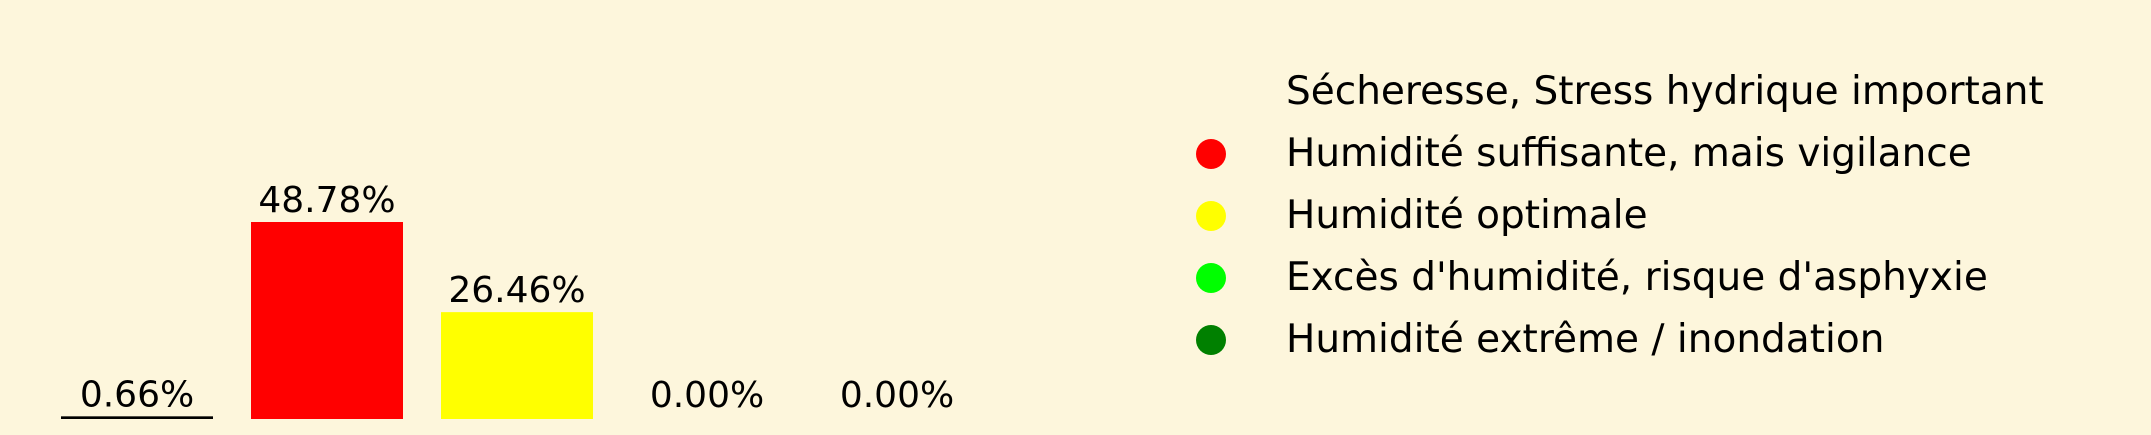 The height and width of the screenshot is (435, 2151). Describe the element at coordinates (1467, 215) in the screenshot. I see `legend-label-3: Humidité optimale` at that location.